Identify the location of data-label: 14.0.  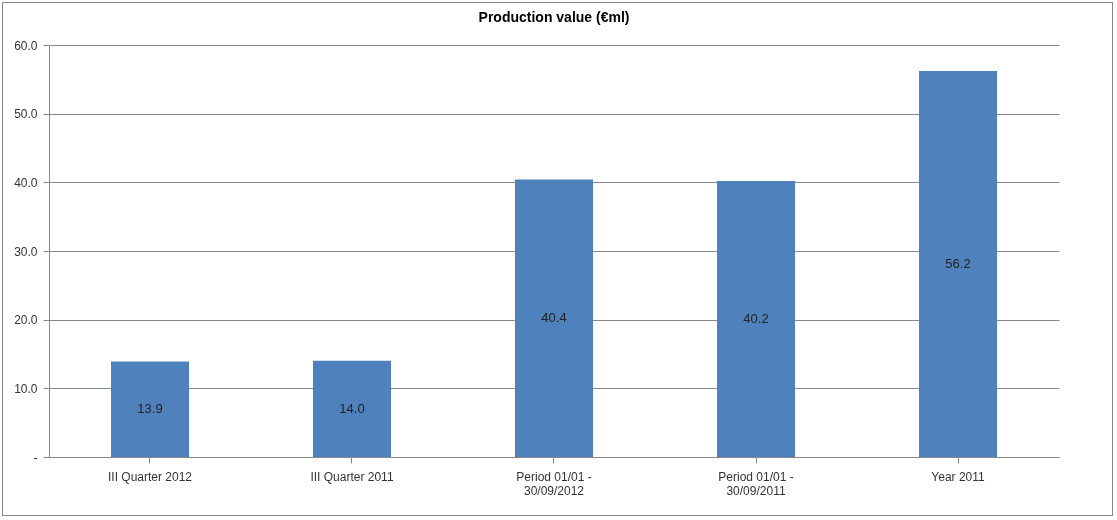
(352, 408).